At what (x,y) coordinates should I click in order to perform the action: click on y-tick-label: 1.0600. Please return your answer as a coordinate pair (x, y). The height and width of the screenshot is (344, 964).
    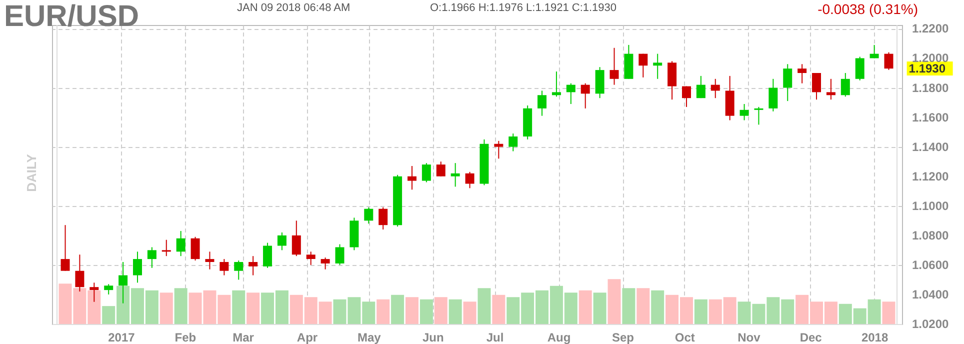
    Looking at the image, I should click on (931, 265).